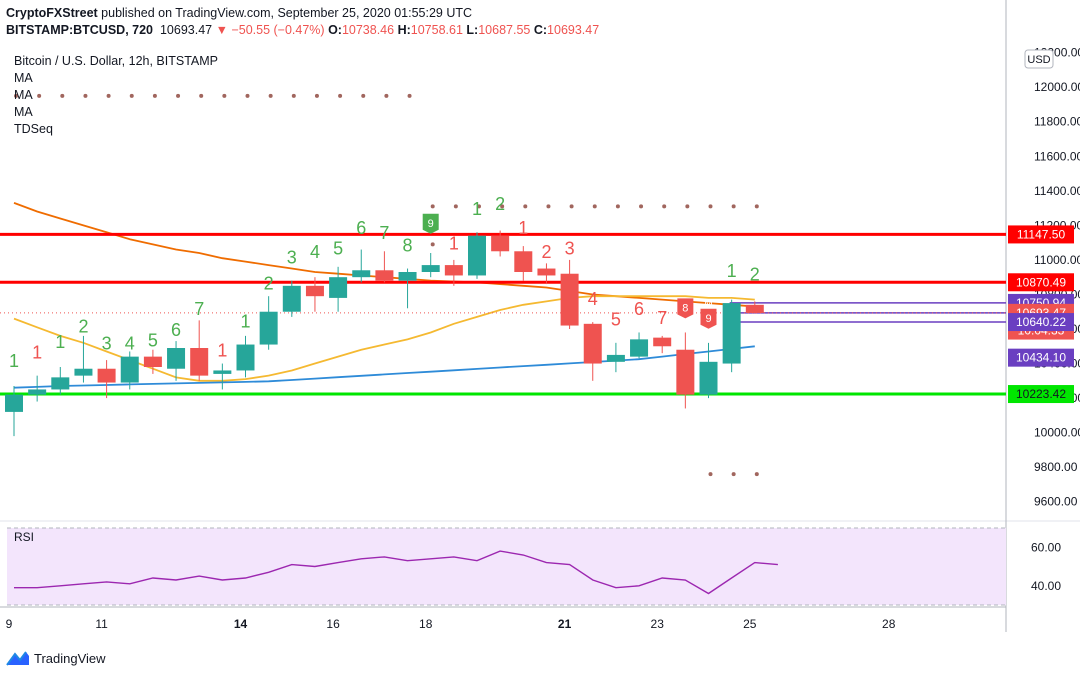  I want to click on arrow-down-icon: ▼, so click(221, 30).